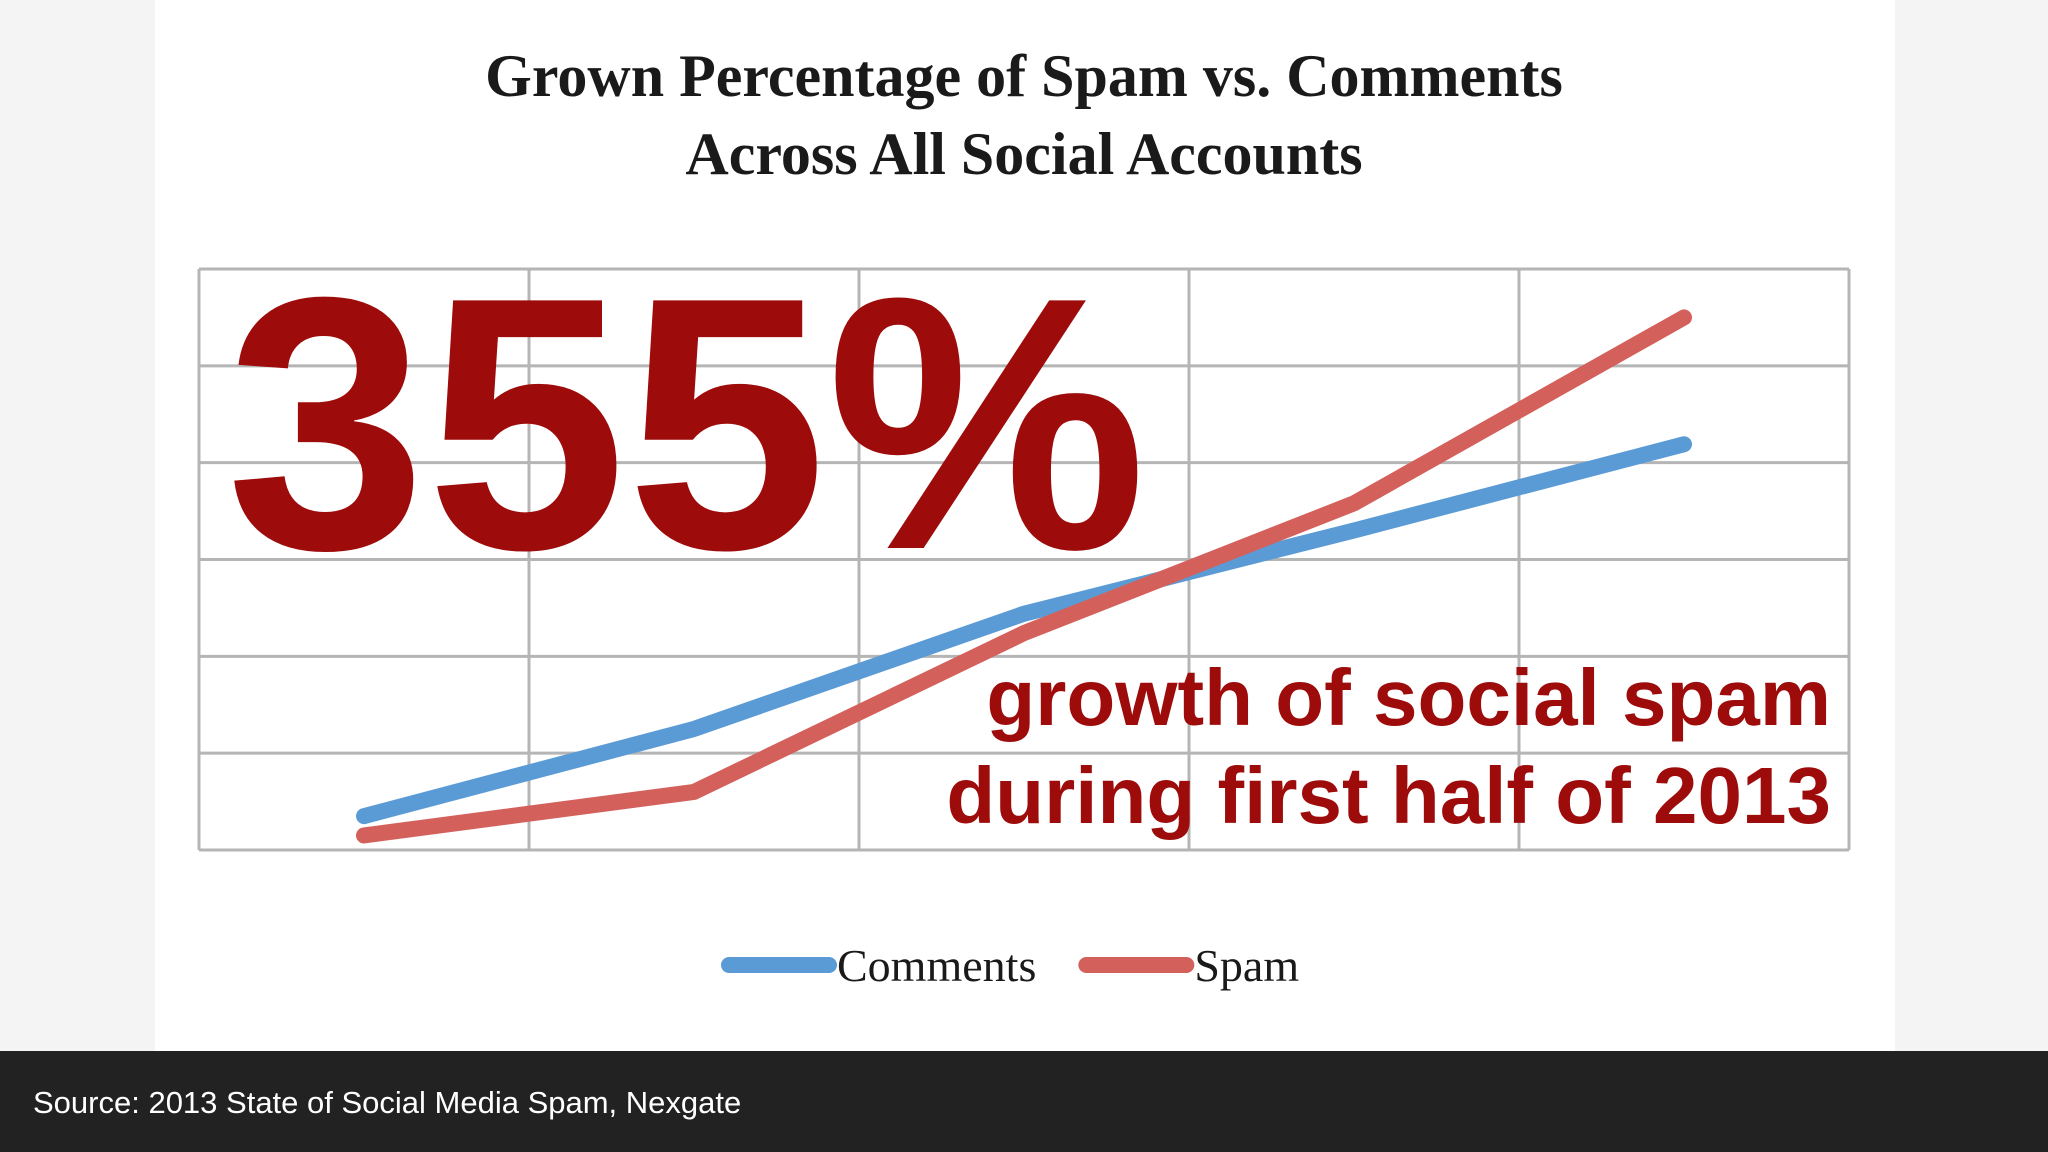 The width and height of the screenshot is (2048, 1152). Describe the element at coordinates (1388, 795) in the screenshot. I see `caption: during first half of 2013` at that location.